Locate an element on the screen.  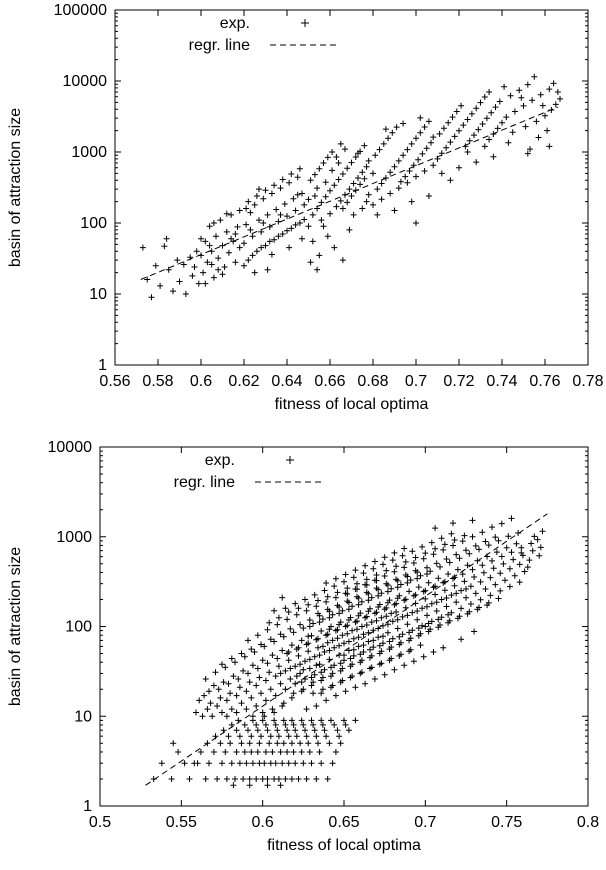
x-tick-label: 0.55 is located at coordinates (181, 822).